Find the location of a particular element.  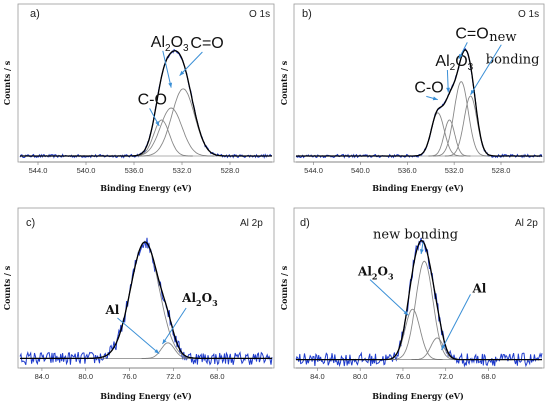

panel-b-core-level: O 1s is located at coordinates (528, 14).